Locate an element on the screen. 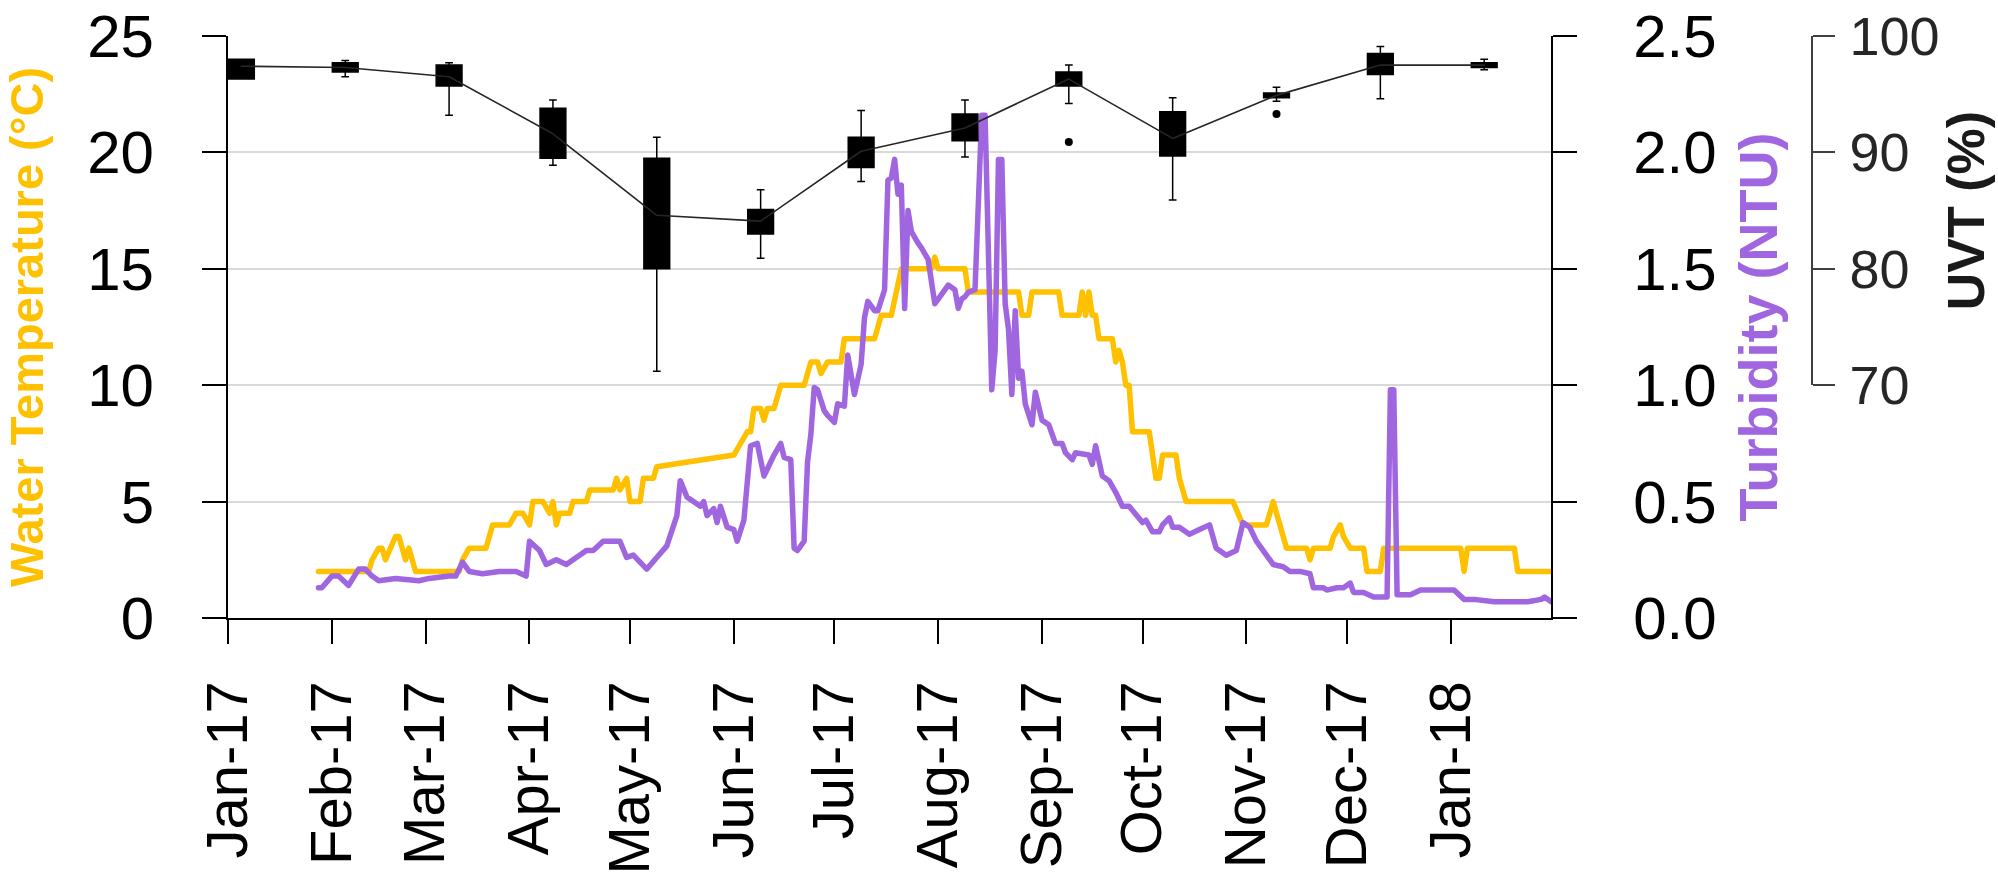 The image size is (1998, 894). x-tick-label: Apr-17 is located at coordinates (528, 768).